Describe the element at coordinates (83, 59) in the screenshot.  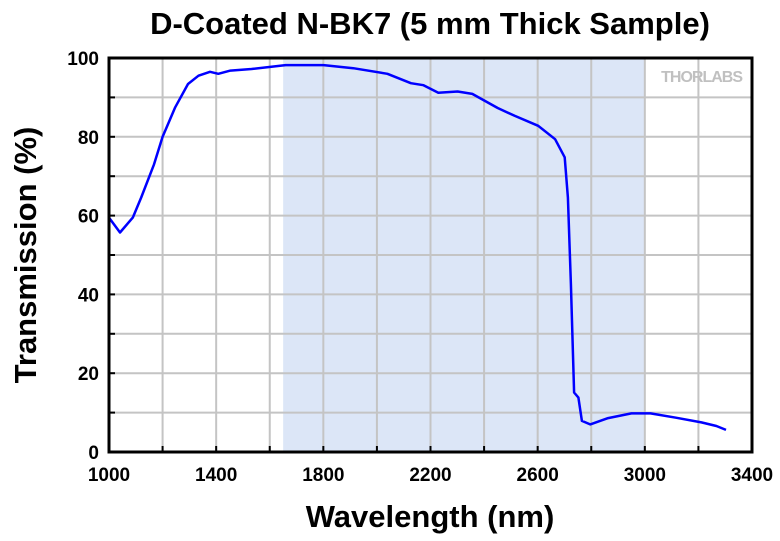
I see `y-tick-label: 100` at that location.